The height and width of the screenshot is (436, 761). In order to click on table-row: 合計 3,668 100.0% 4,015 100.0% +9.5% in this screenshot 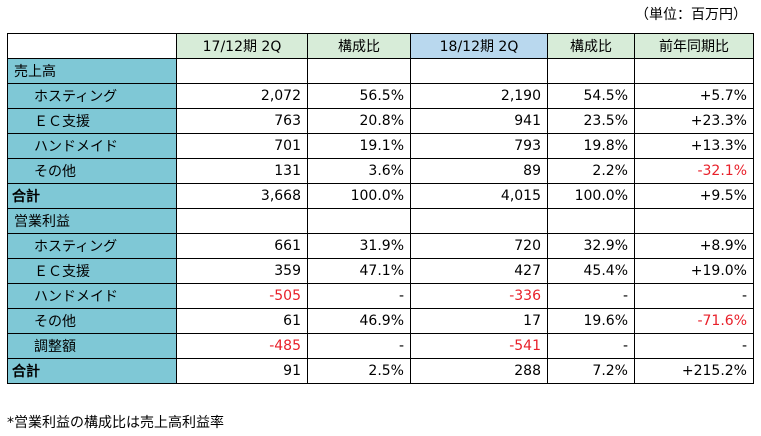, I will do `click(380, 196)`.